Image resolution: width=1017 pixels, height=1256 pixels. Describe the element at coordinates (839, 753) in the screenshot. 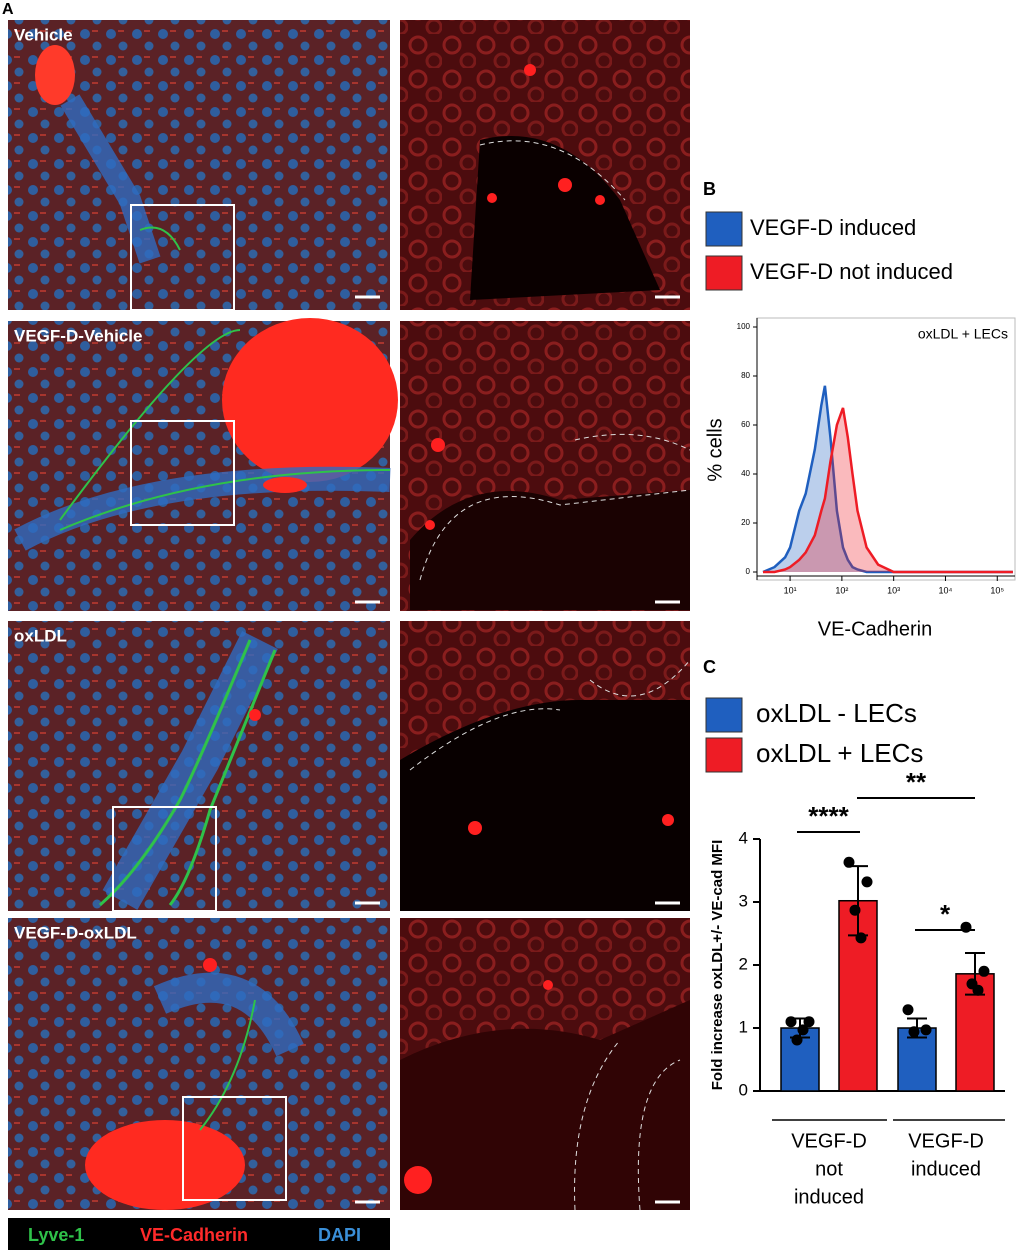

I see `legend-label: oxLDL + LECs` at that location.